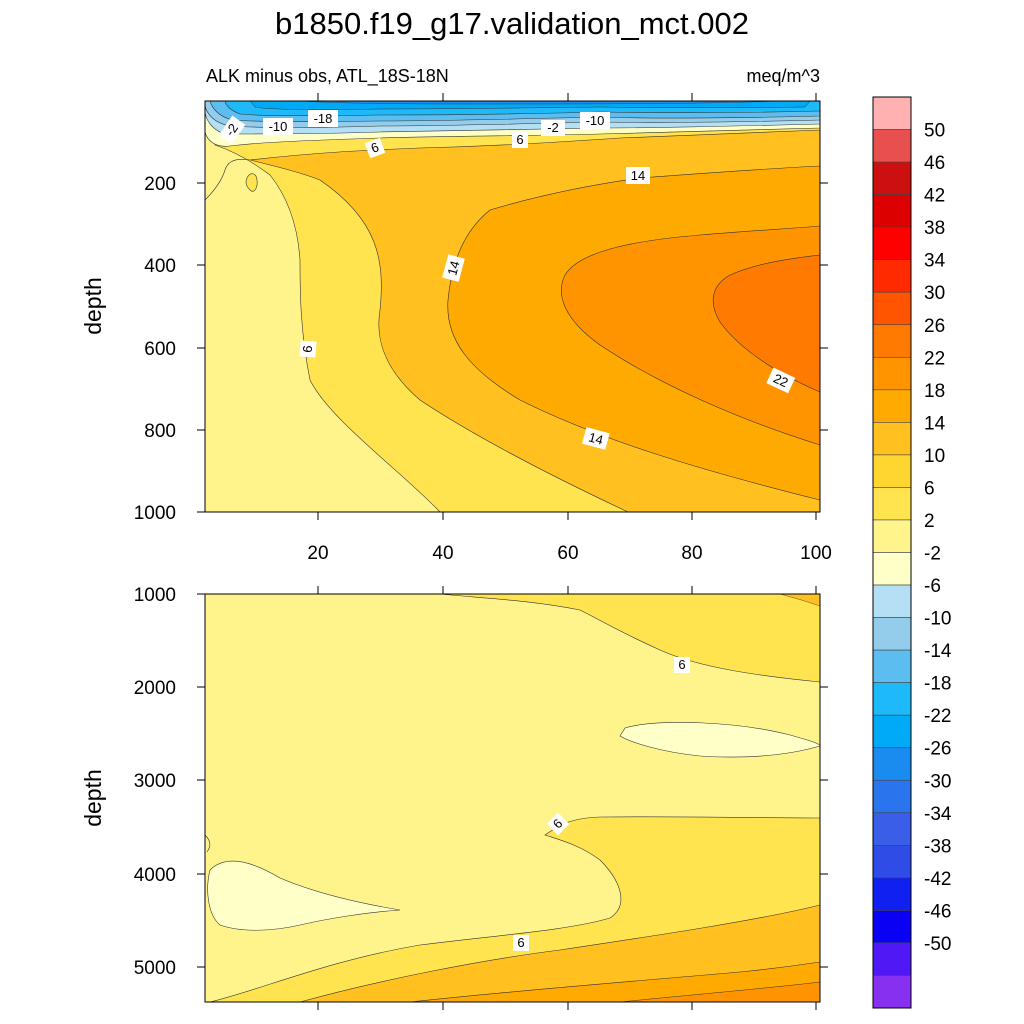 Image resolution: width=1024 pixels, height=1024 pixels. Describe the element at coordinates (304, 895) in the screenshot. I see `panel-2-band-neg2-2-blob-deep` at that location.